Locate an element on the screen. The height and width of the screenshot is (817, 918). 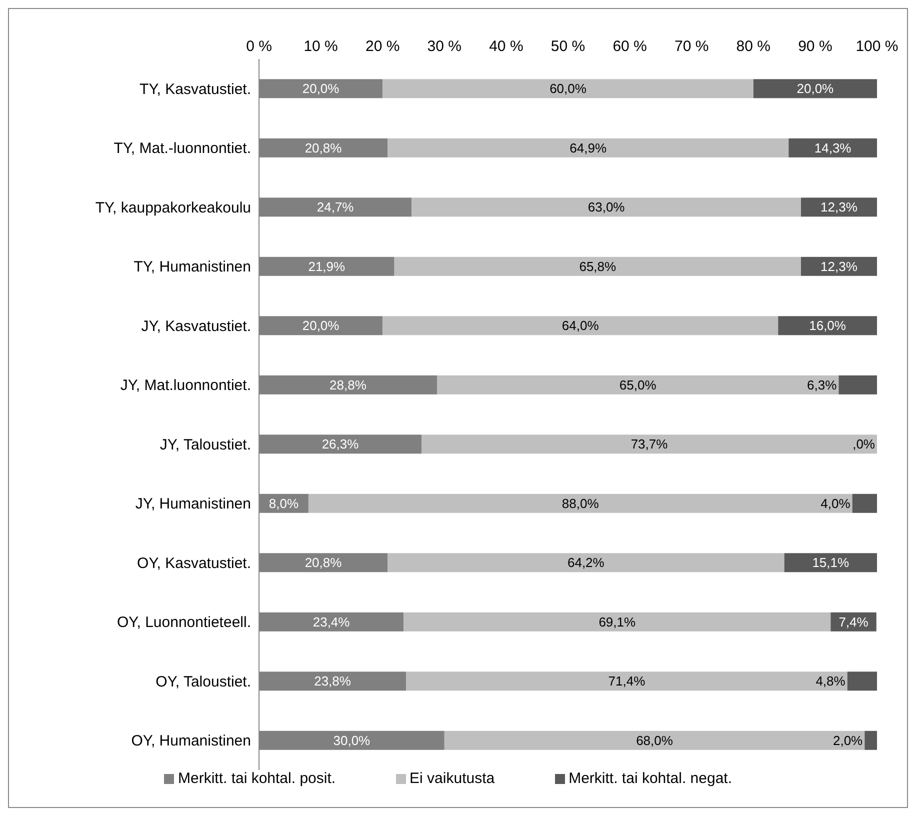
y-tick-label: TY, Mat.-luonnontiet. is located at coordinates (182, 149).